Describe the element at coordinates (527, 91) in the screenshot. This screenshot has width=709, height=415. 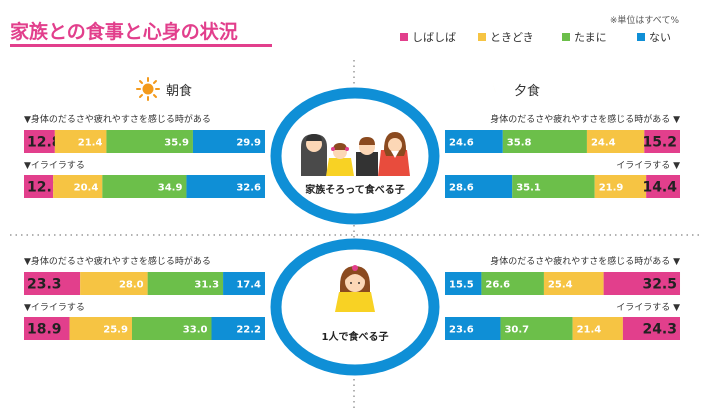
I see `dinner-label: 夕食` at that location.